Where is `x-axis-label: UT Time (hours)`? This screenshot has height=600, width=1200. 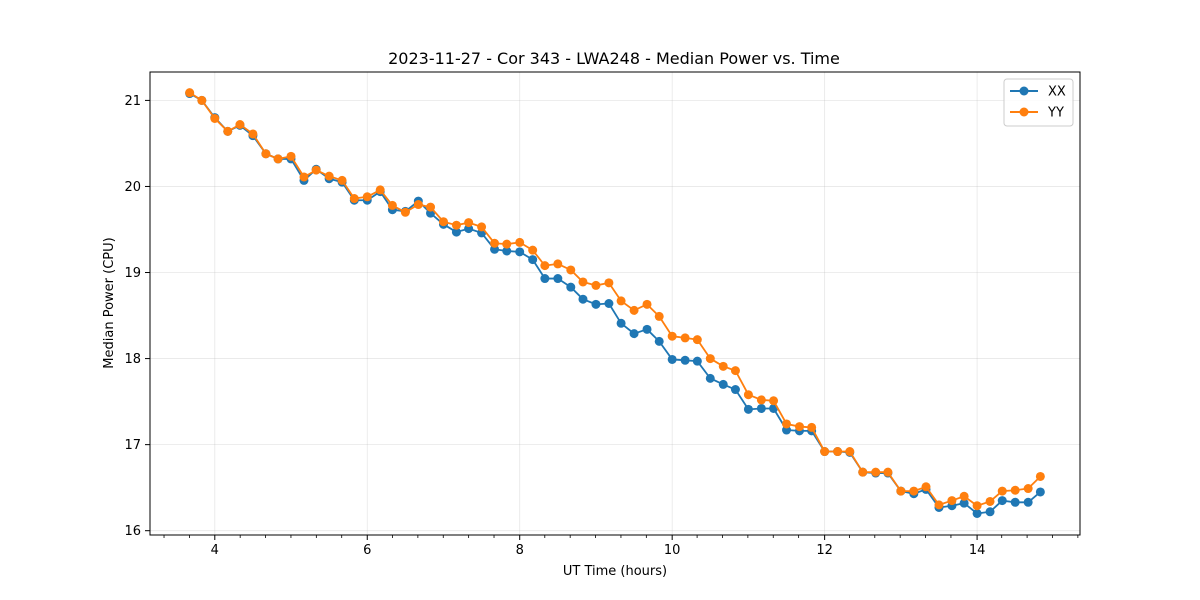 x-axis-label: UT Time (hours) is located at coordinates (615, 571).